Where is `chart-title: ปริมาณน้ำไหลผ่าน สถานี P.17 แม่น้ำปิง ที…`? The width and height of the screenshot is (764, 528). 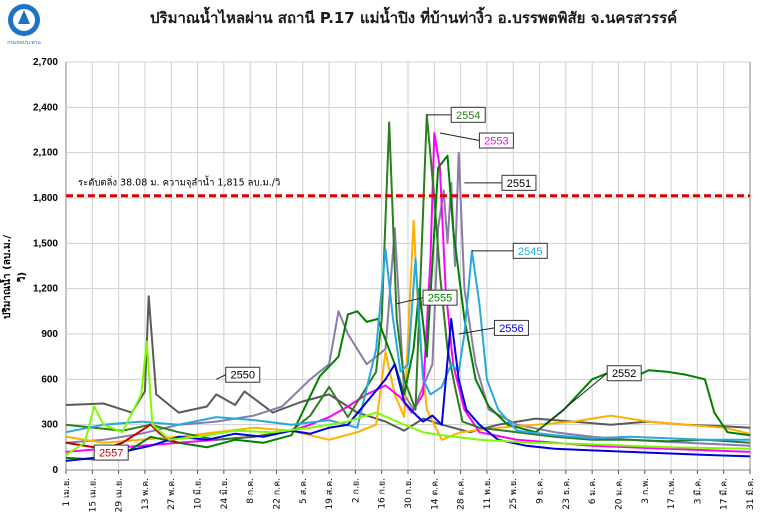 chart-title: ปริมาณน้ำไหลผ่าน สถานี P.17 แม่น้ำปิง ที… is located at coordinates (414, 18).